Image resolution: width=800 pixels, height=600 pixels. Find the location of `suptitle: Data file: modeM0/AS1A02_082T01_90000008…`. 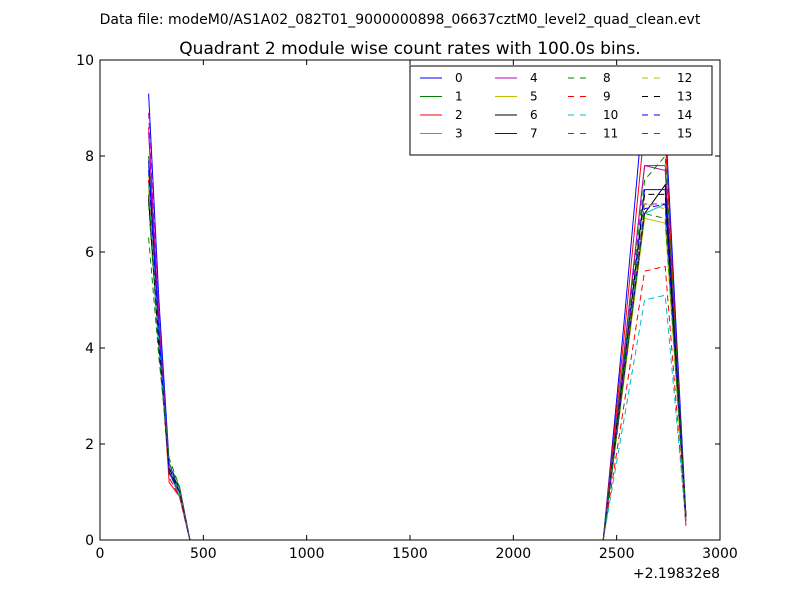

suptitle: Data file: modeM0/AS1A02_082T01_90000008… is located at coordinates (400, 20).